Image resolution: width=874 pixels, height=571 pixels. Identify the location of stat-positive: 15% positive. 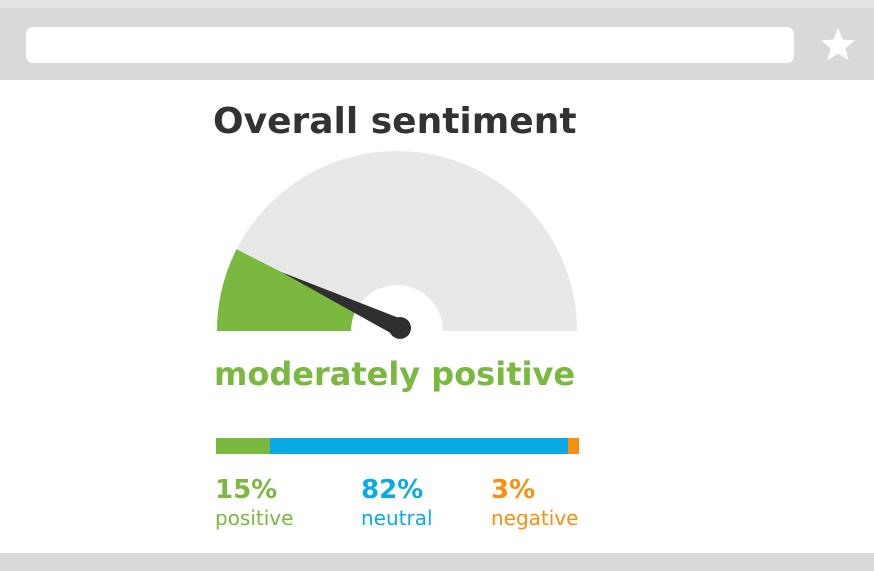
(254, 503).